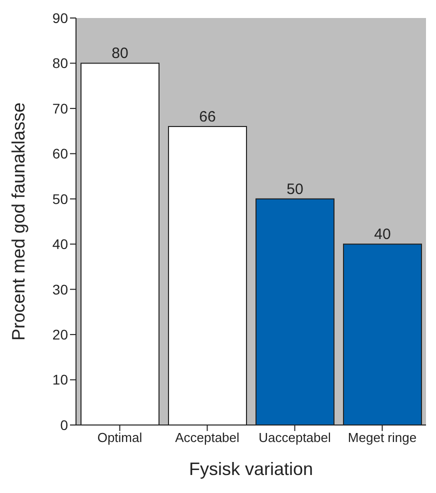  What do you see at coordinates (64, 424) in the screenshot?
I see `y-tick-label: 0` at bounding box center [64, 424].